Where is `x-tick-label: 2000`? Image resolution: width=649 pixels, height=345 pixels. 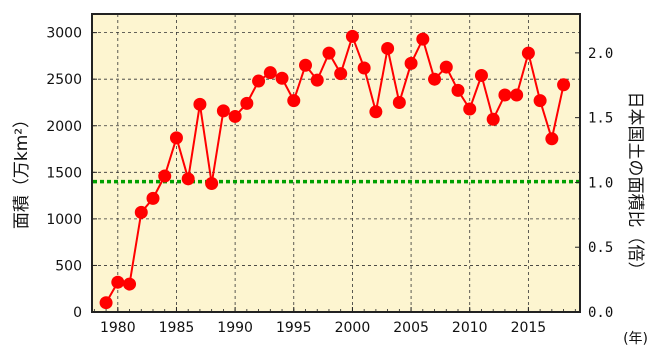
x-tick-label: 2000 is located at coordinates (353, 328).